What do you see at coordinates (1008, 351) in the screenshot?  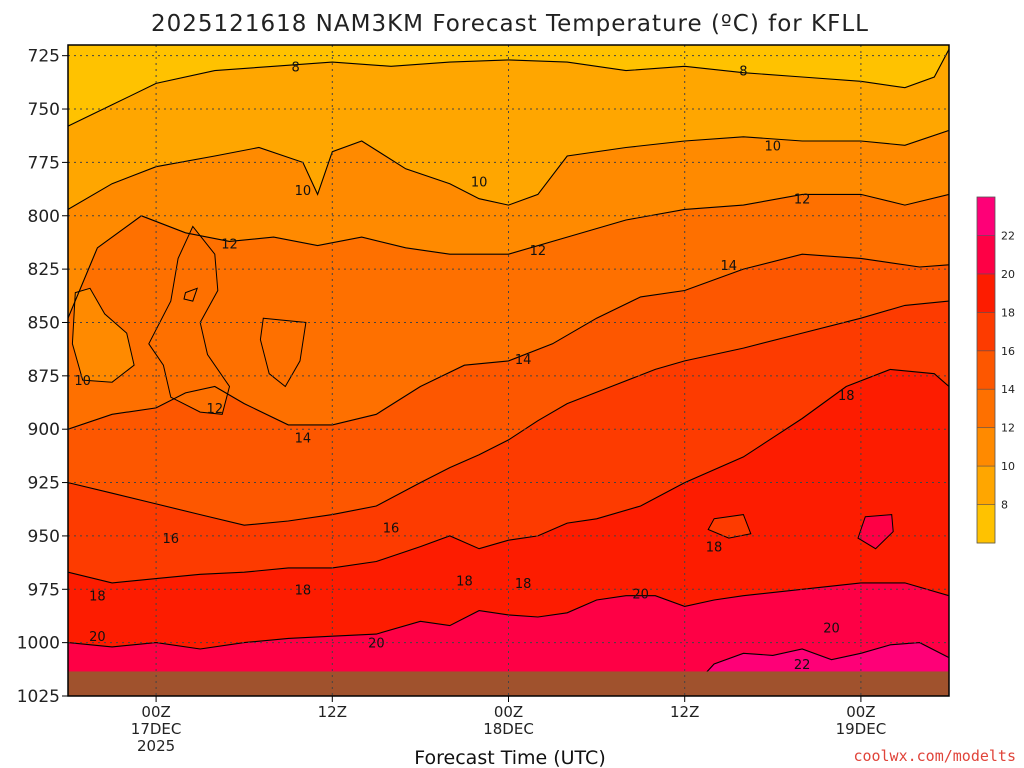 I see `colorbar-tick-label-16: 16` at bounding box center [1008, 351].